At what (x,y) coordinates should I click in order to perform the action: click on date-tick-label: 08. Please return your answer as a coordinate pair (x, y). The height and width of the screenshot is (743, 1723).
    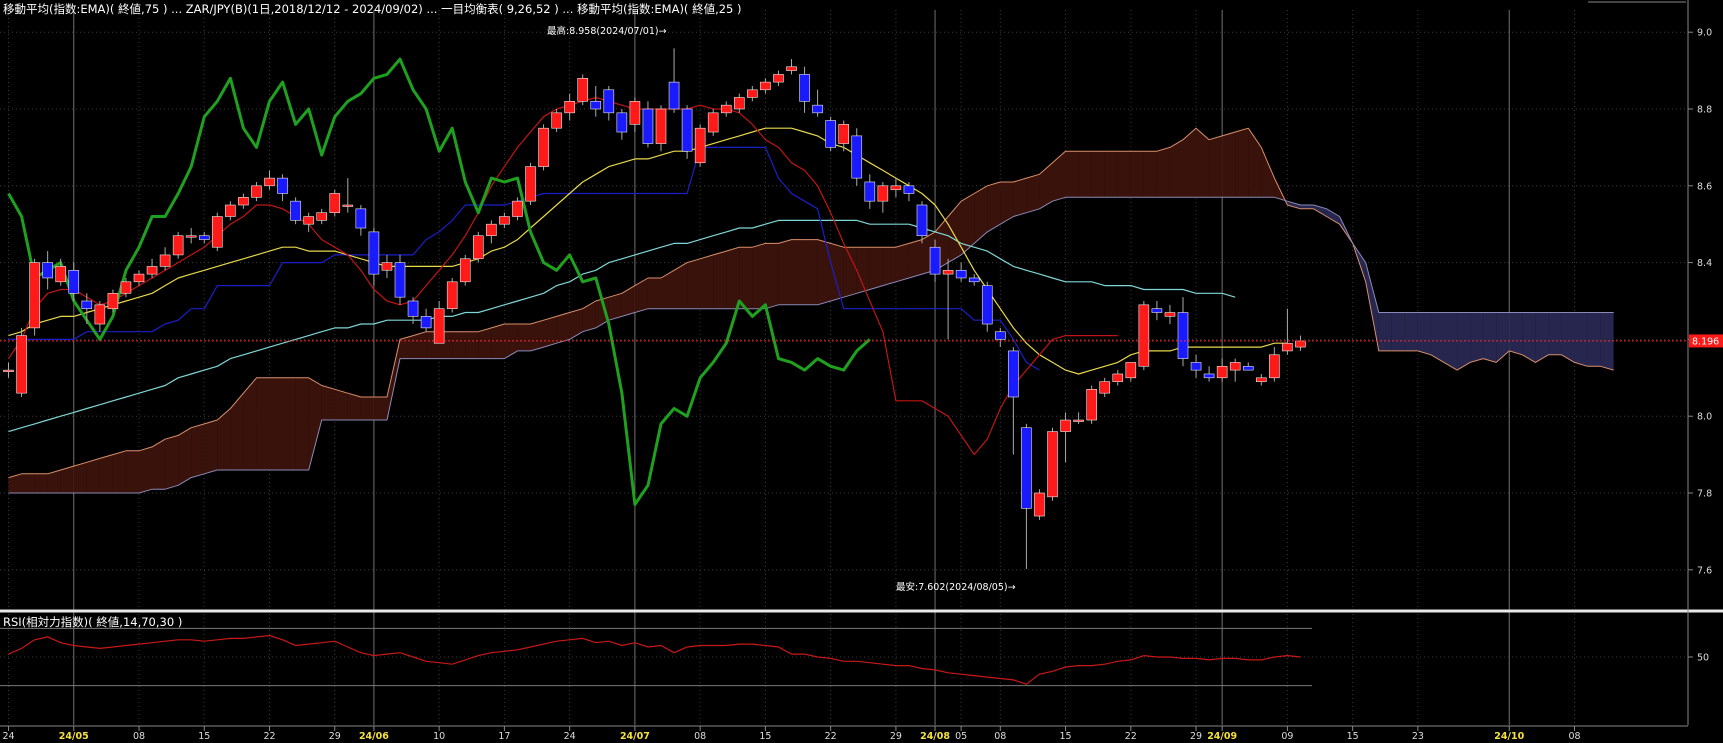
    Looking at the image, I should click on (1574, 736).